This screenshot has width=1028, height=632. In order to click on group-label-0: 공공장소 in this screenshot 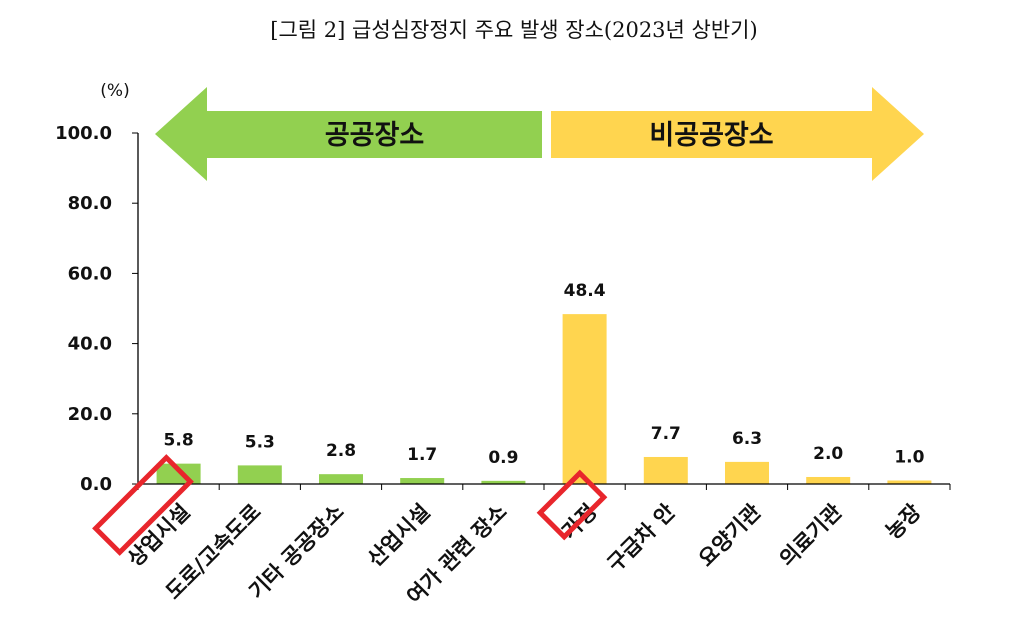, I will do `click(374, 135)`.